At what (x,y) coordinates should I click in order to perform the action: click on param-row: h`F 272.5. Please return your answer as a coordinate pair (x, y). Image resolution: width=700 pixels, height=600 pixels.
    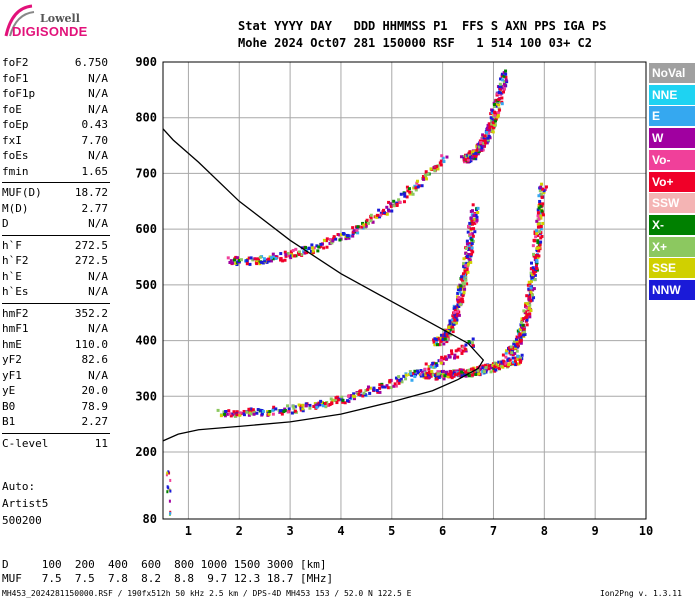
    Looking at the image, I should click on (56, 246).